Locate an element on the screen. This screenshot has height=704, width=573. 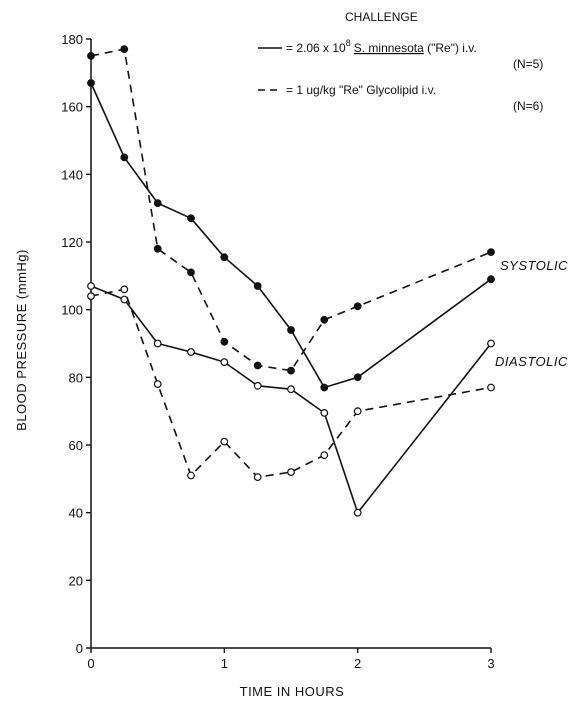
x-tick-label: 3 is located at coordinates (490, 663).